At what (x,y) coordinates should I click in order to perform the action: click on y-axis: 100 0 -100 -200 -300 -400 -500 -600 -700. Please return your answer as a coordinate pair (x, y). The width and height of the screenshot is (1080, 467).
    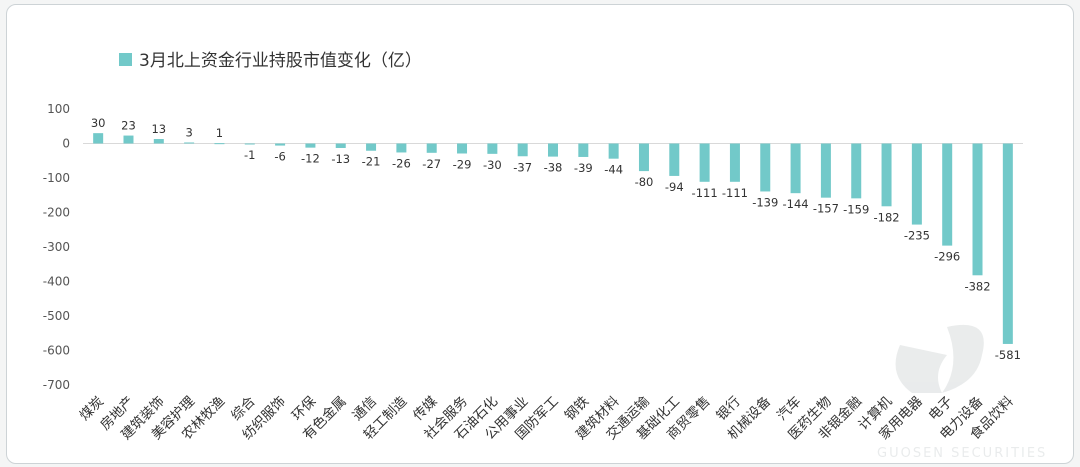
    Looking at the image, I should click on (56, 247).